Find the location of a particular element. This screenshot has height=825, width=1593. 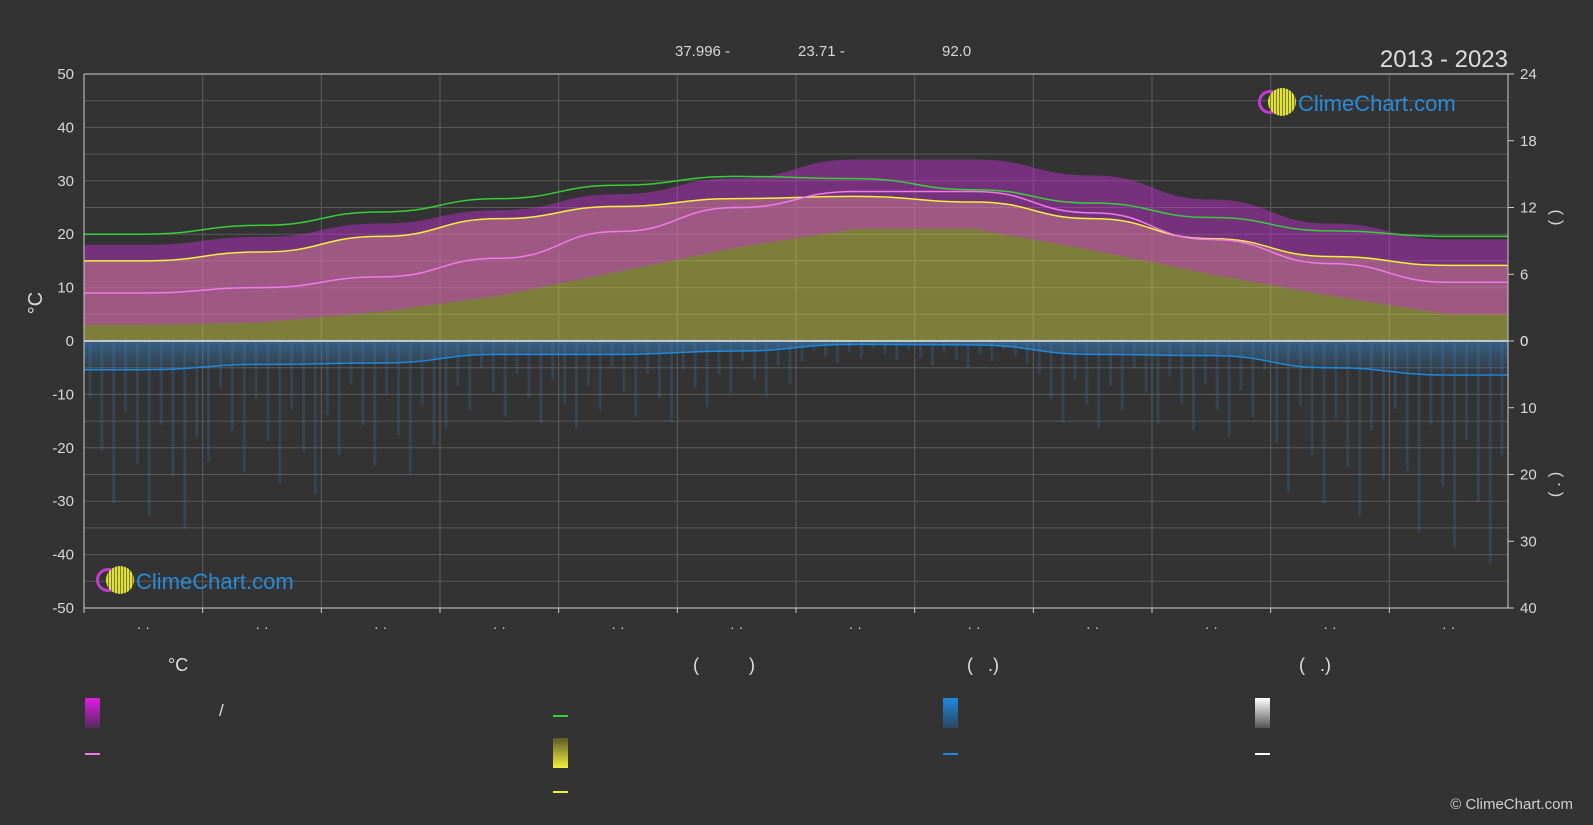

right-lower-axis-label: ( . ) is located at coordinates (1554, 485).